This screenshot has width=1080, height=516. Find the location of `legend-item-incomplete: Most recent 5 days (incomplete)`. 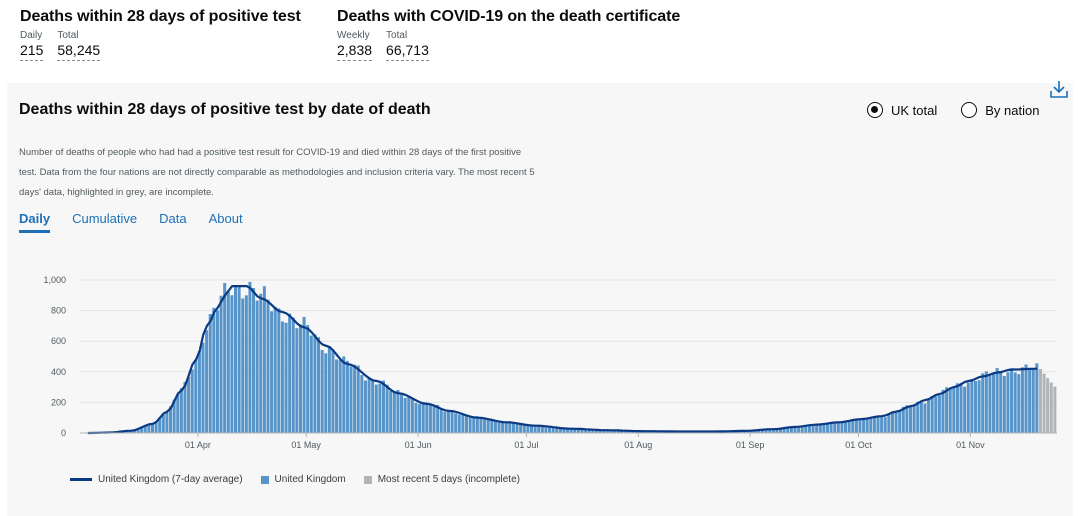

legend-item-incomplete: Most recent 5 days (incomplete) is located at coordinates (441, 479).